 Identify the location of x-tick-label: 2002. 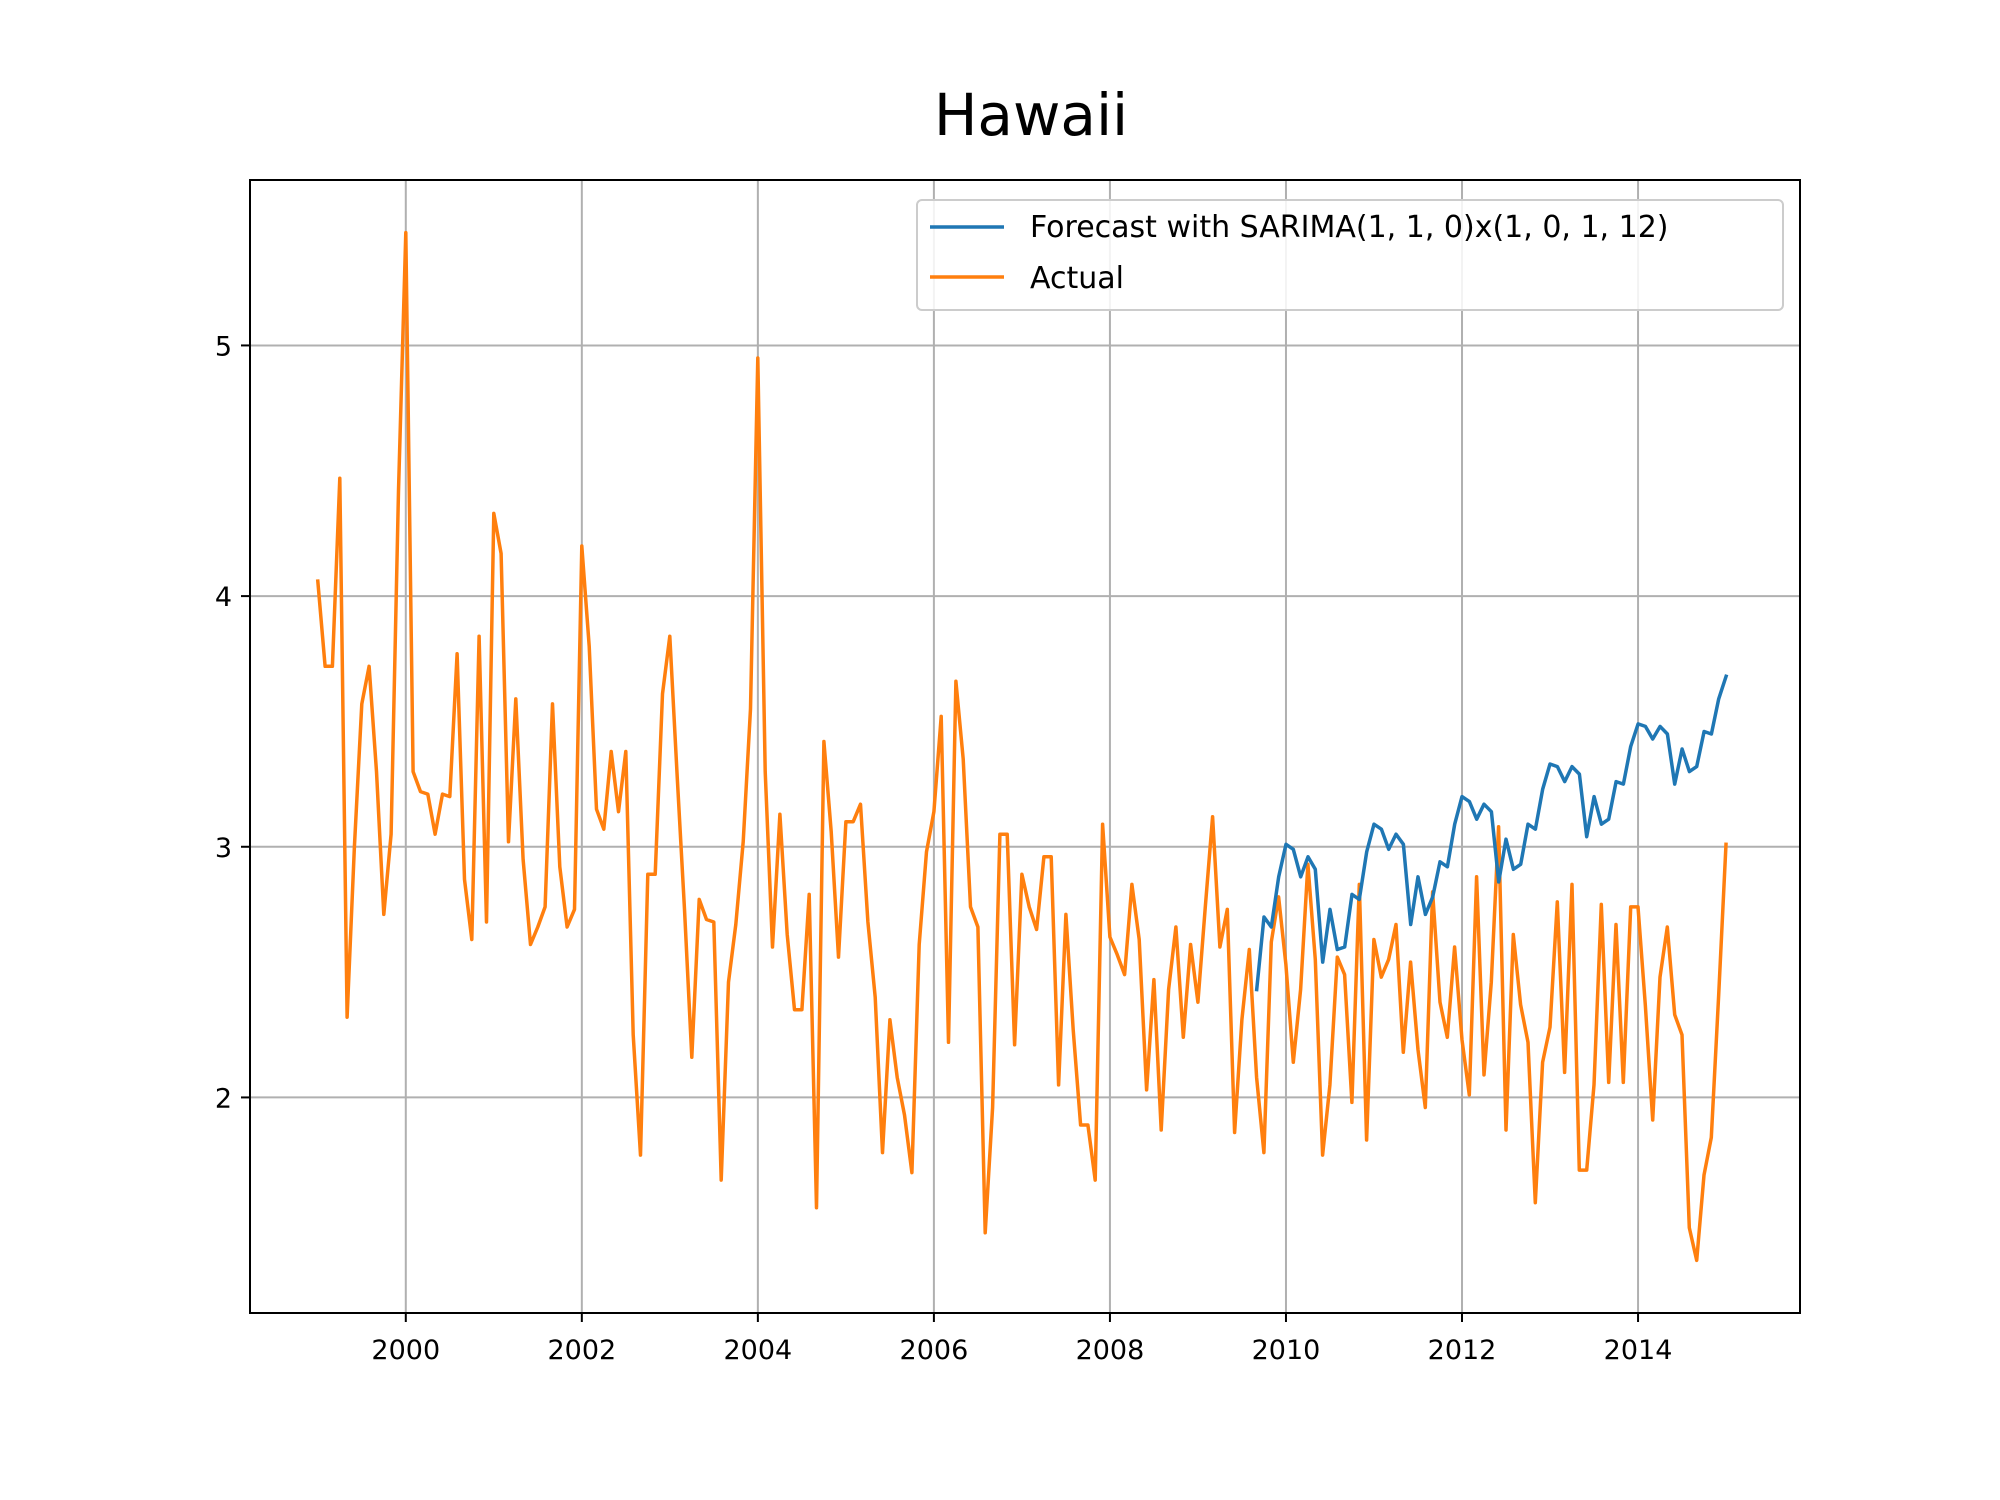
(581, 1350).